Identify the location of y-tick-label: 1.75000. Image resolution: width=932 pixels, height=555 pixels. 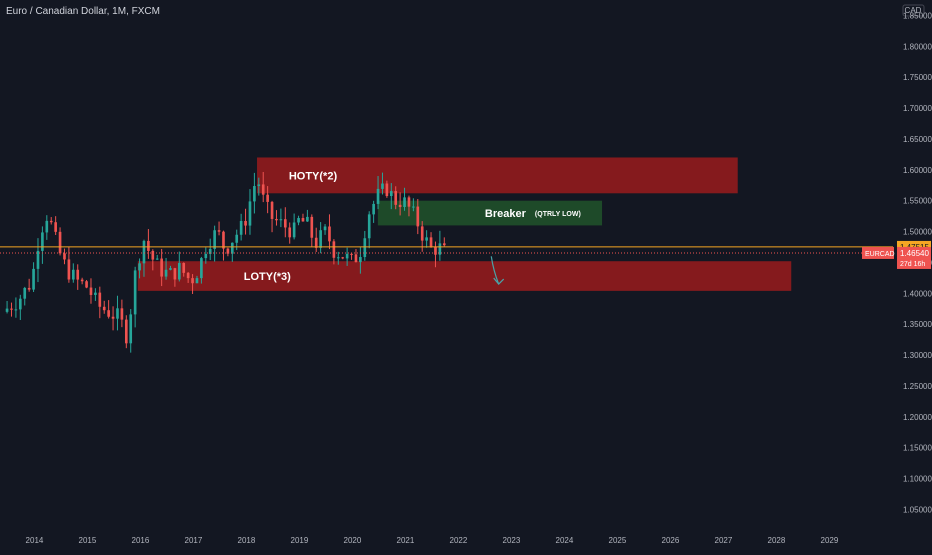
(917, 77).